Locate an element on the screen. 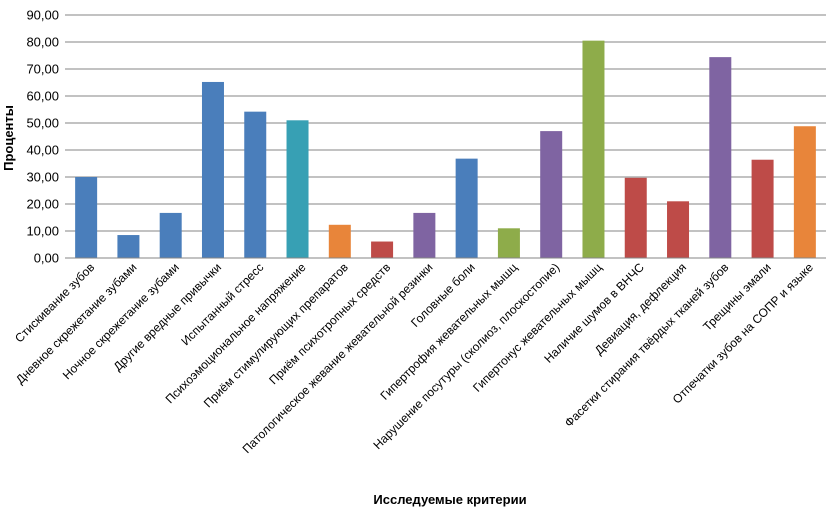 This screenshot has width=827, height=511. y-tick-label: 10,00 is located at coordinates (42, 231).